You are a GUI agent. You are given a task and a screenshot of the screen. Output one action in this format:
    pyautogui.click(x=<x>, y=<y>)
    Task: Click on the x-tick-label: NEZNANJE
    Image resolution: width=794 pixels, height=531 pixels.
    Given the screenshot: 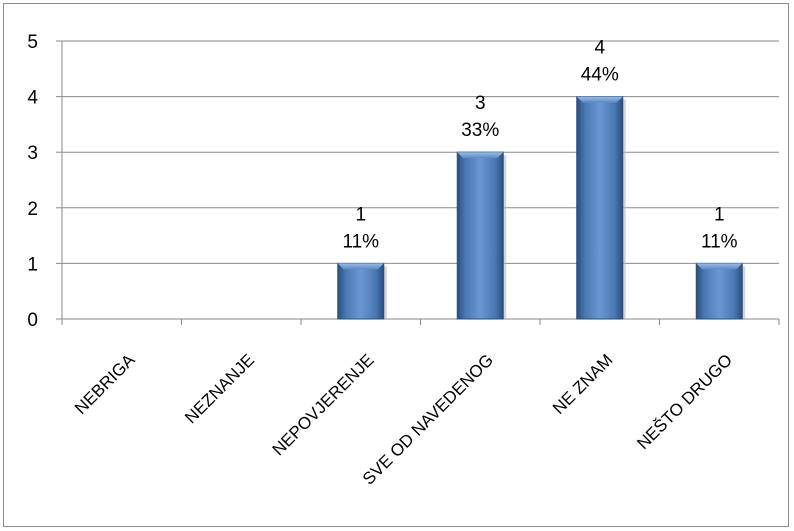 What is the action you would take?
    pyautogui.click(x=219, y=388)
    